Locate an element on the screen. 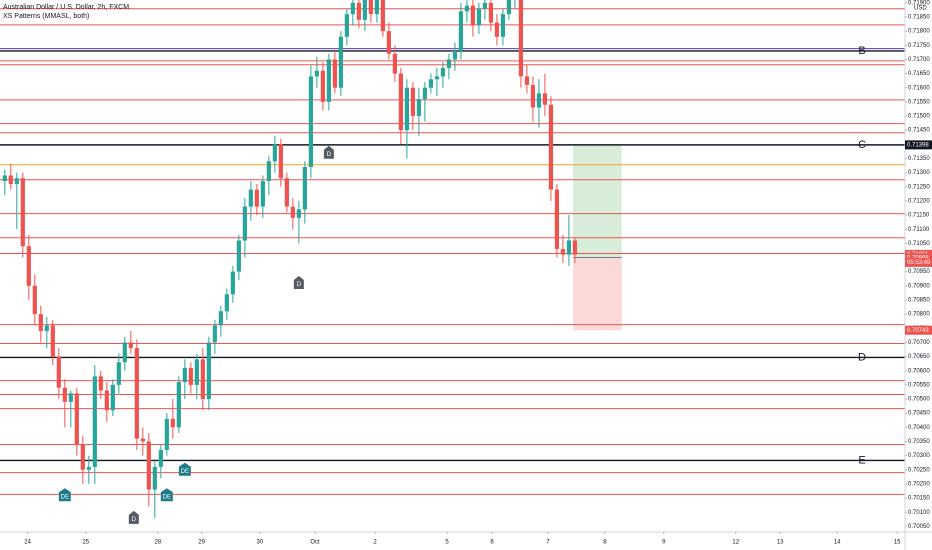 The height and width of the screenshot is (550, 932). y-tick-label: 0.70700 is located at coordinates (919, 343).